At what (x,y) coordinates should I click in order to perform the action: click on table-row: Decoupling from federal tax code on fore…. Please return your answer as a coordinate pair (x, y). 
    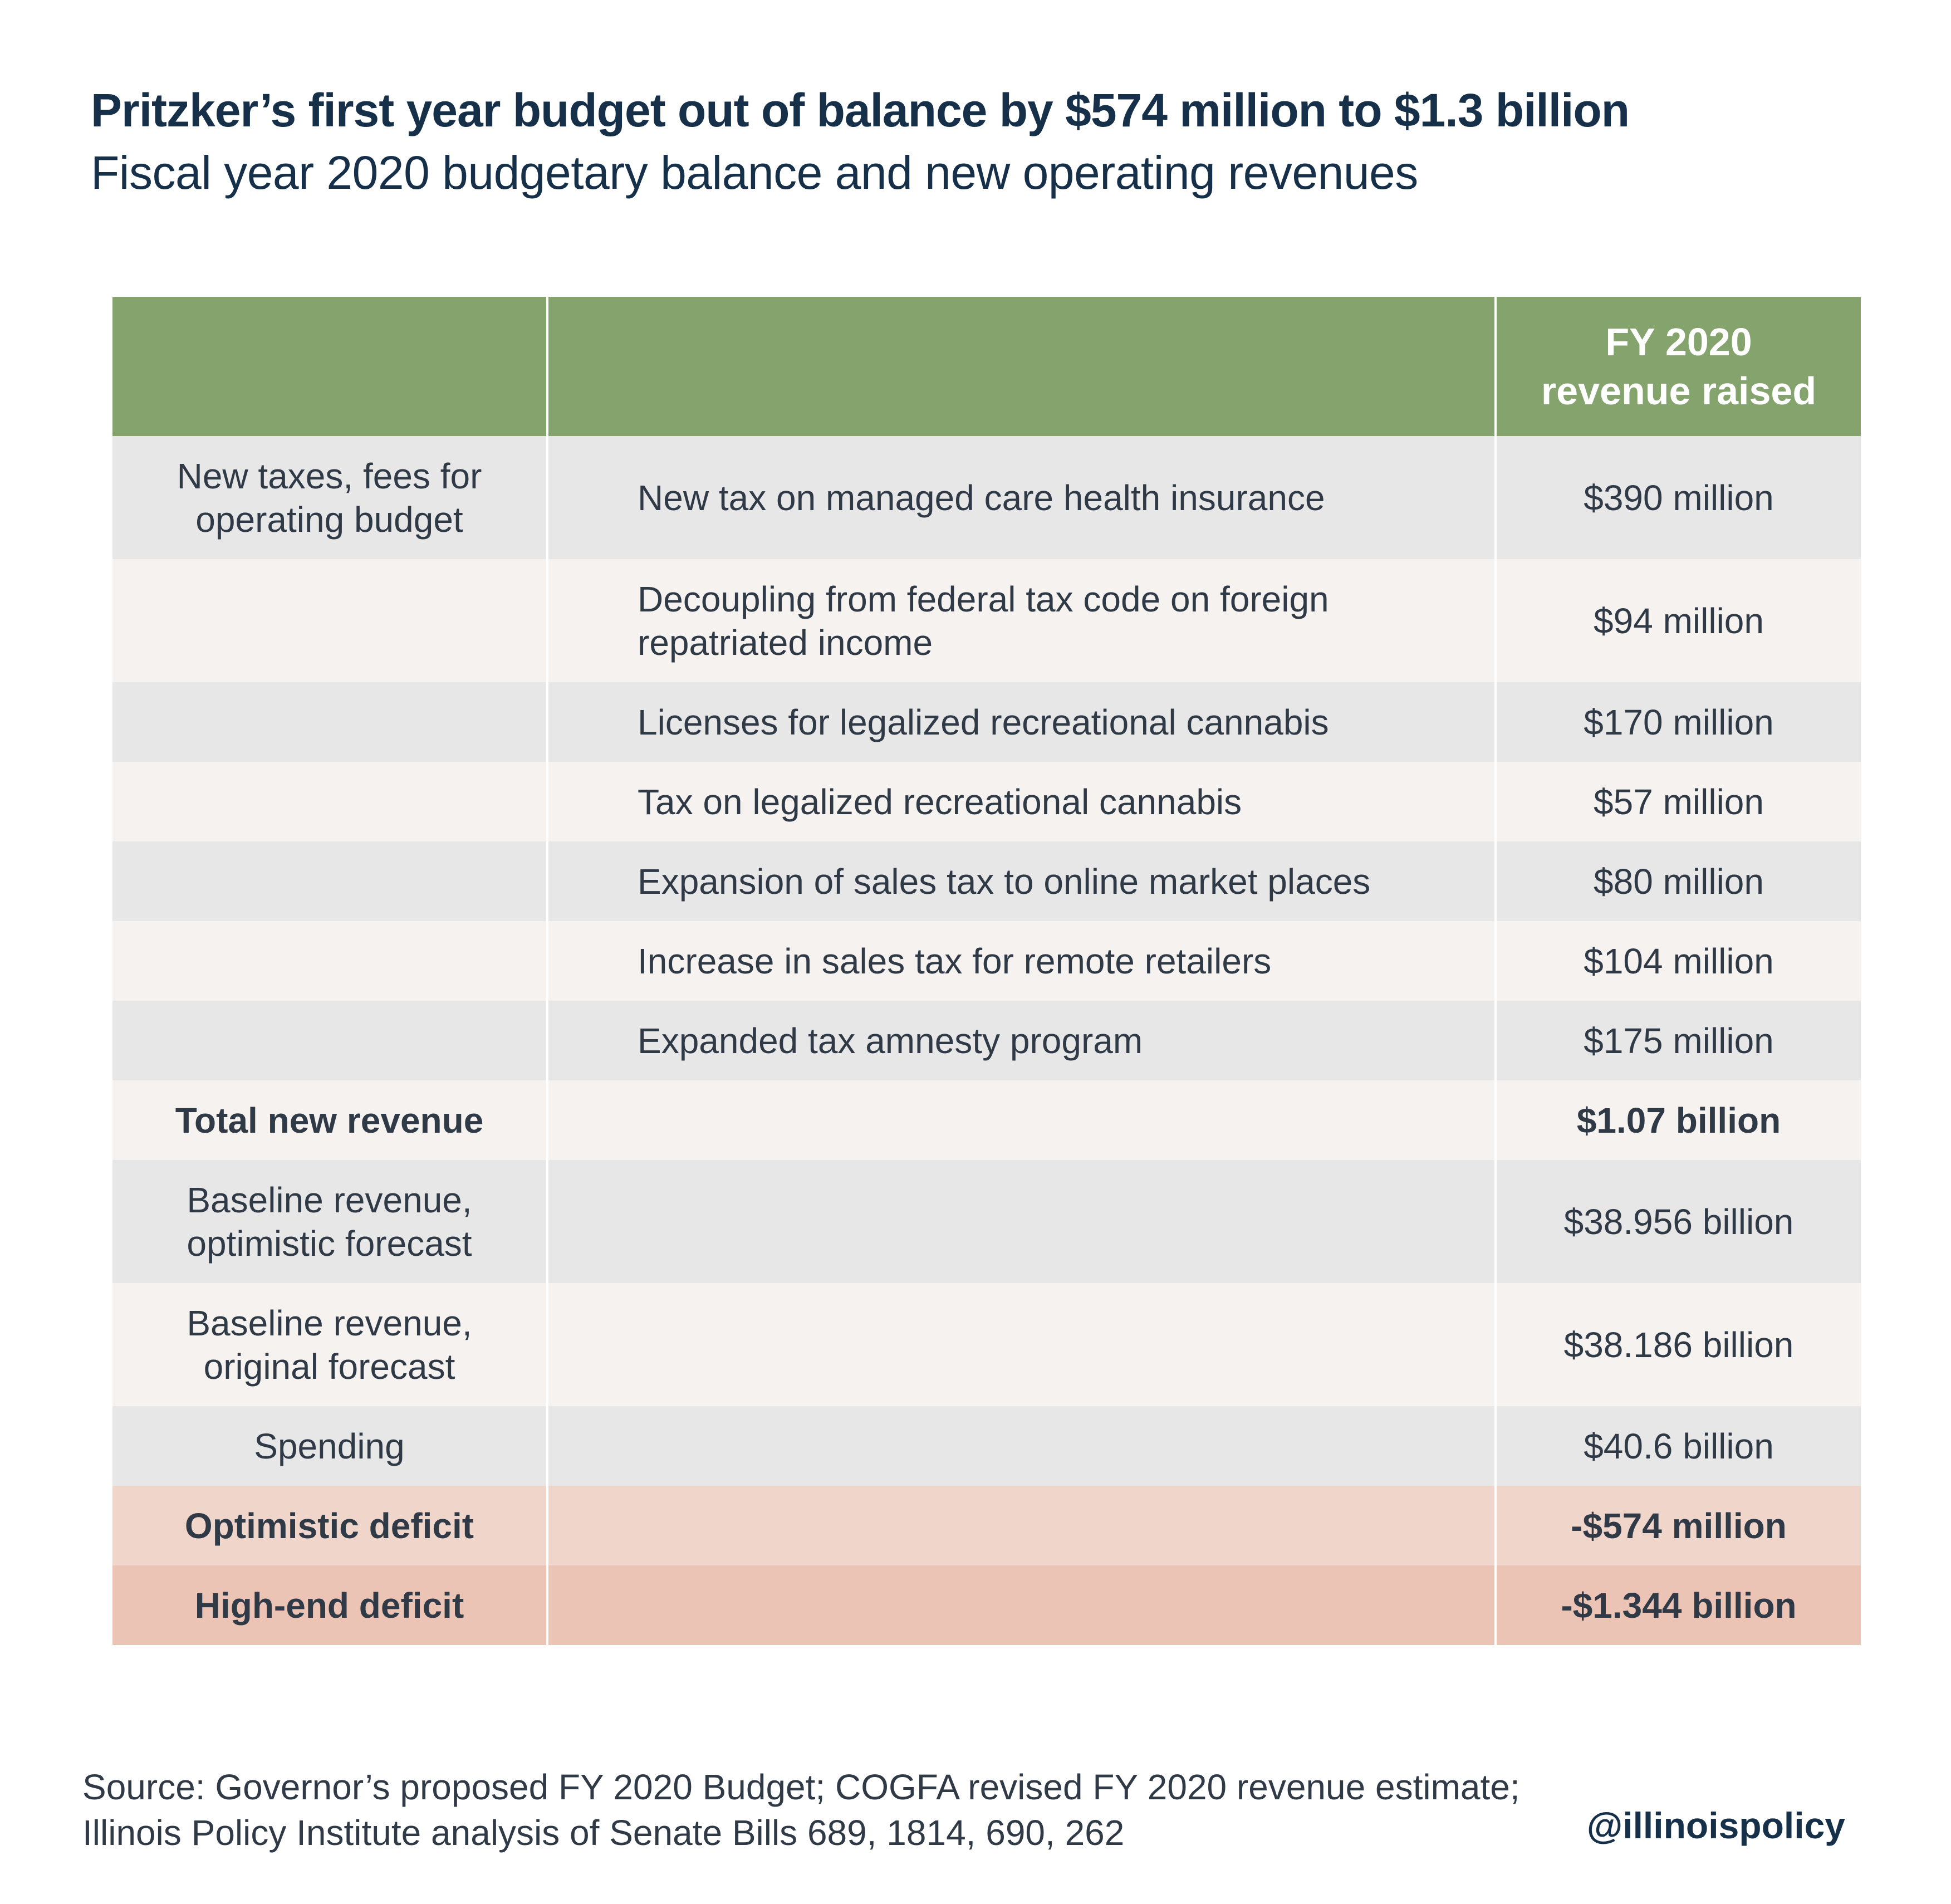
    Looking at the image, I should click on (986, 621).